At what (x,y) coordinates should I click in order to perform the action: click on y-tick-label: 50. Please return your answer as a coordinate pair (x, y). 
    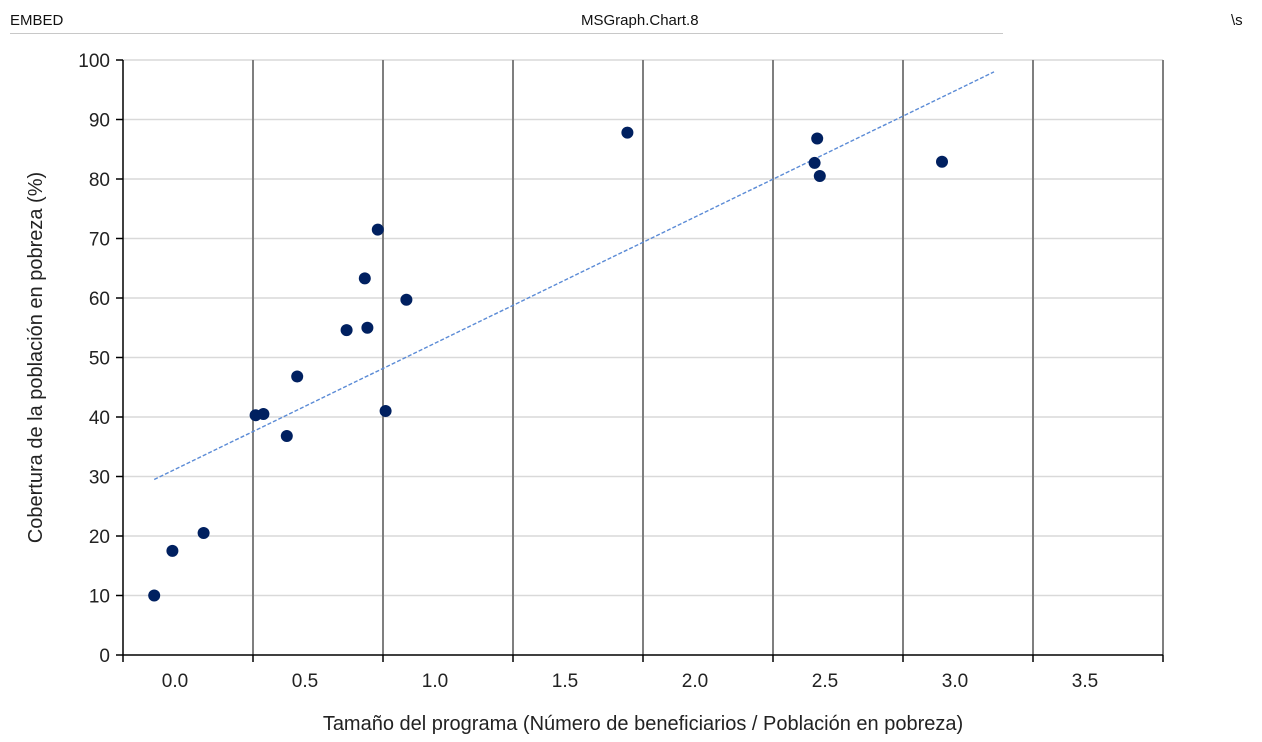
    Looking at the image, I should click on (99, 359).